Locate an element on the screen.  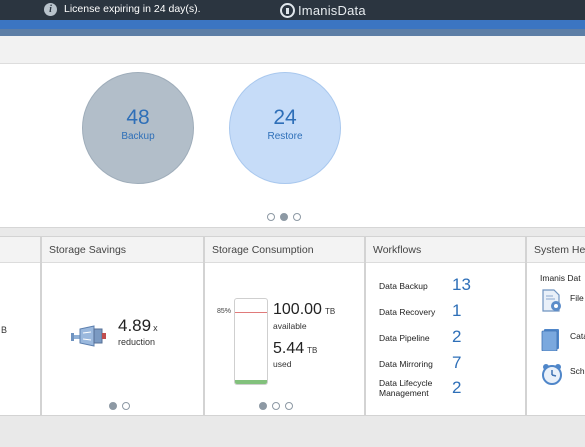
savings-value-row: 4.89 x is located at coordinates (138, 326).